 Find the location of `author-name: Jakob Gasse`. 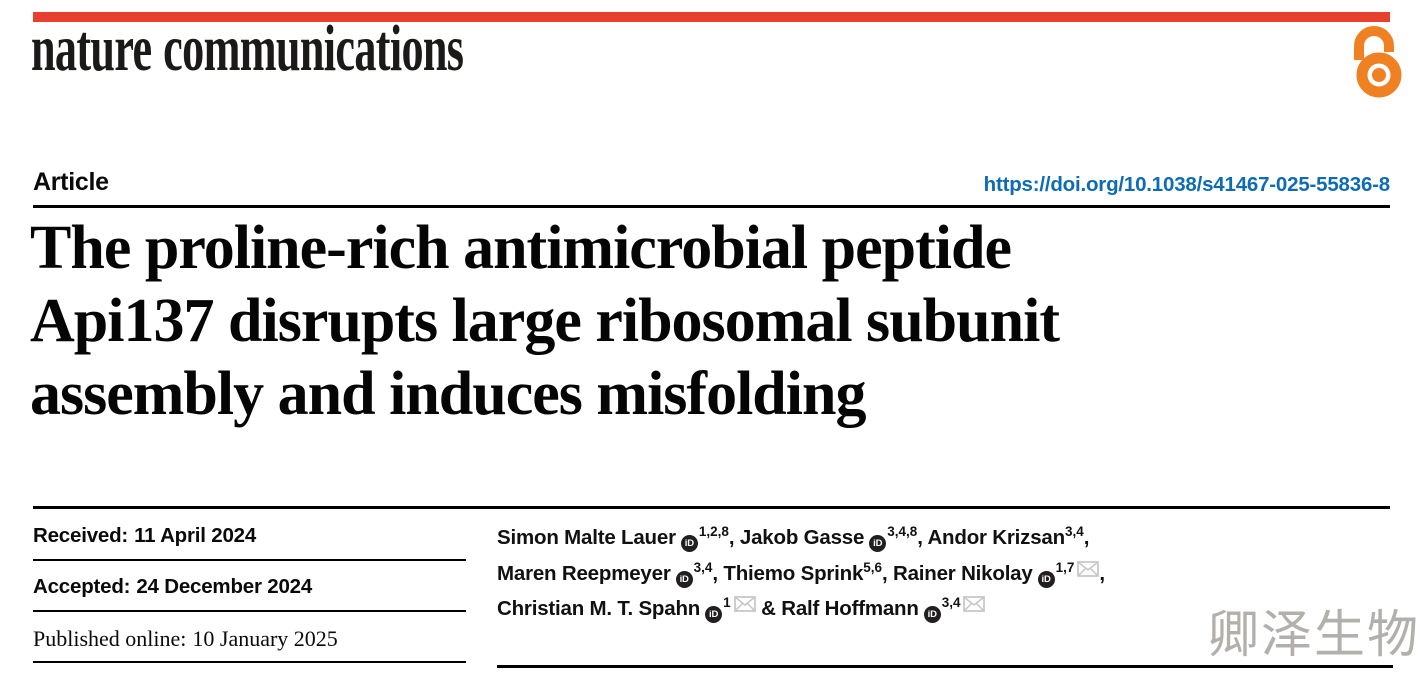

author-name: Jakob Gasse is located at coordinates (802, 537).